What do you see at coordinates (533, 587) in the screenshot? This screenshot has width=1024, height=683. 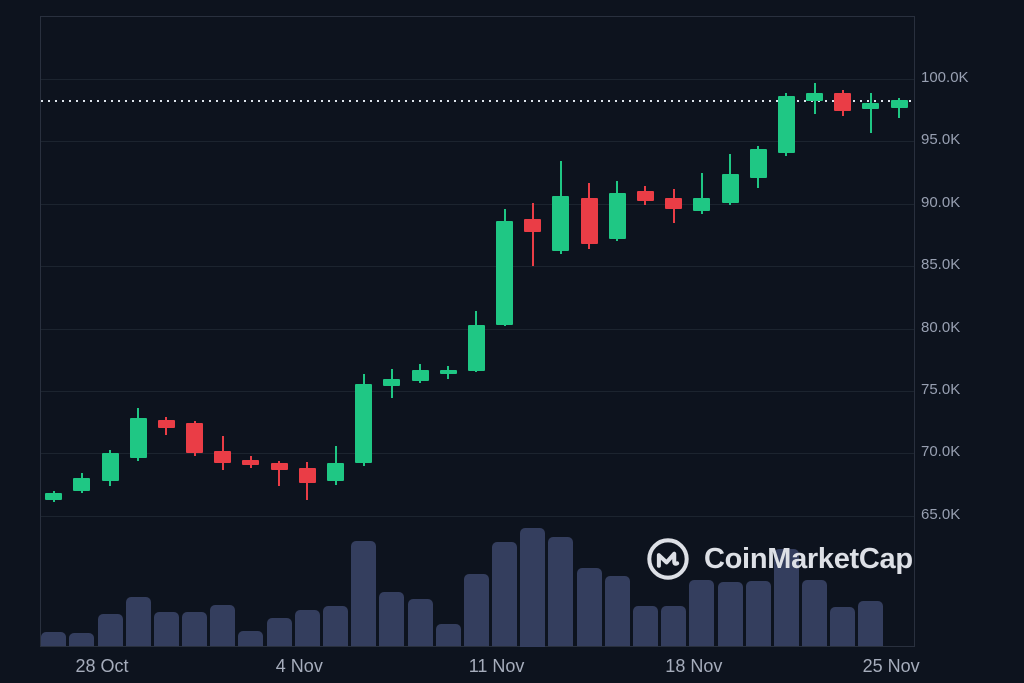 I see `volume-bar-12-nov` at bounding box center [533, 587].